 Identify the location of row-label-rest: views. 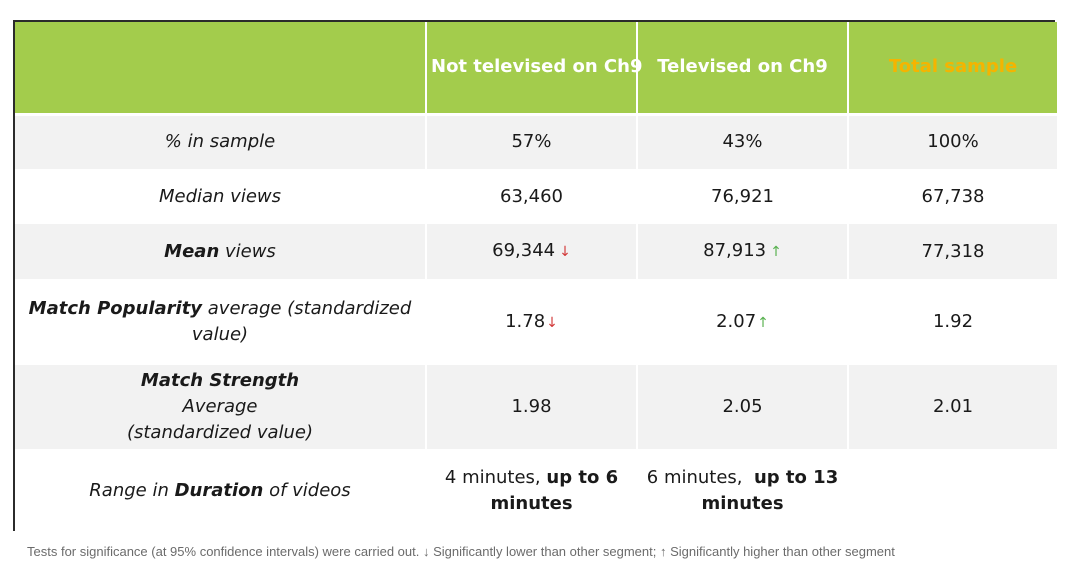
(247, 251).